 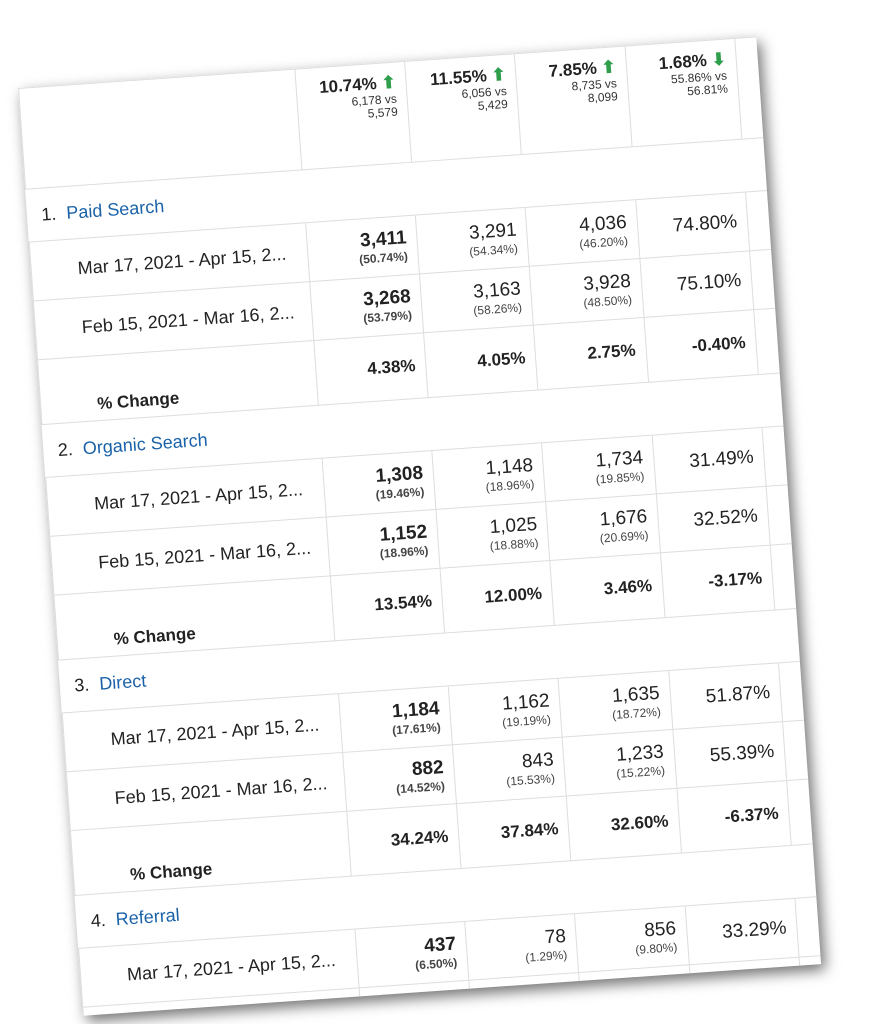 I want to click on metric-cell: -3.17%, so click(x=717, y=581).